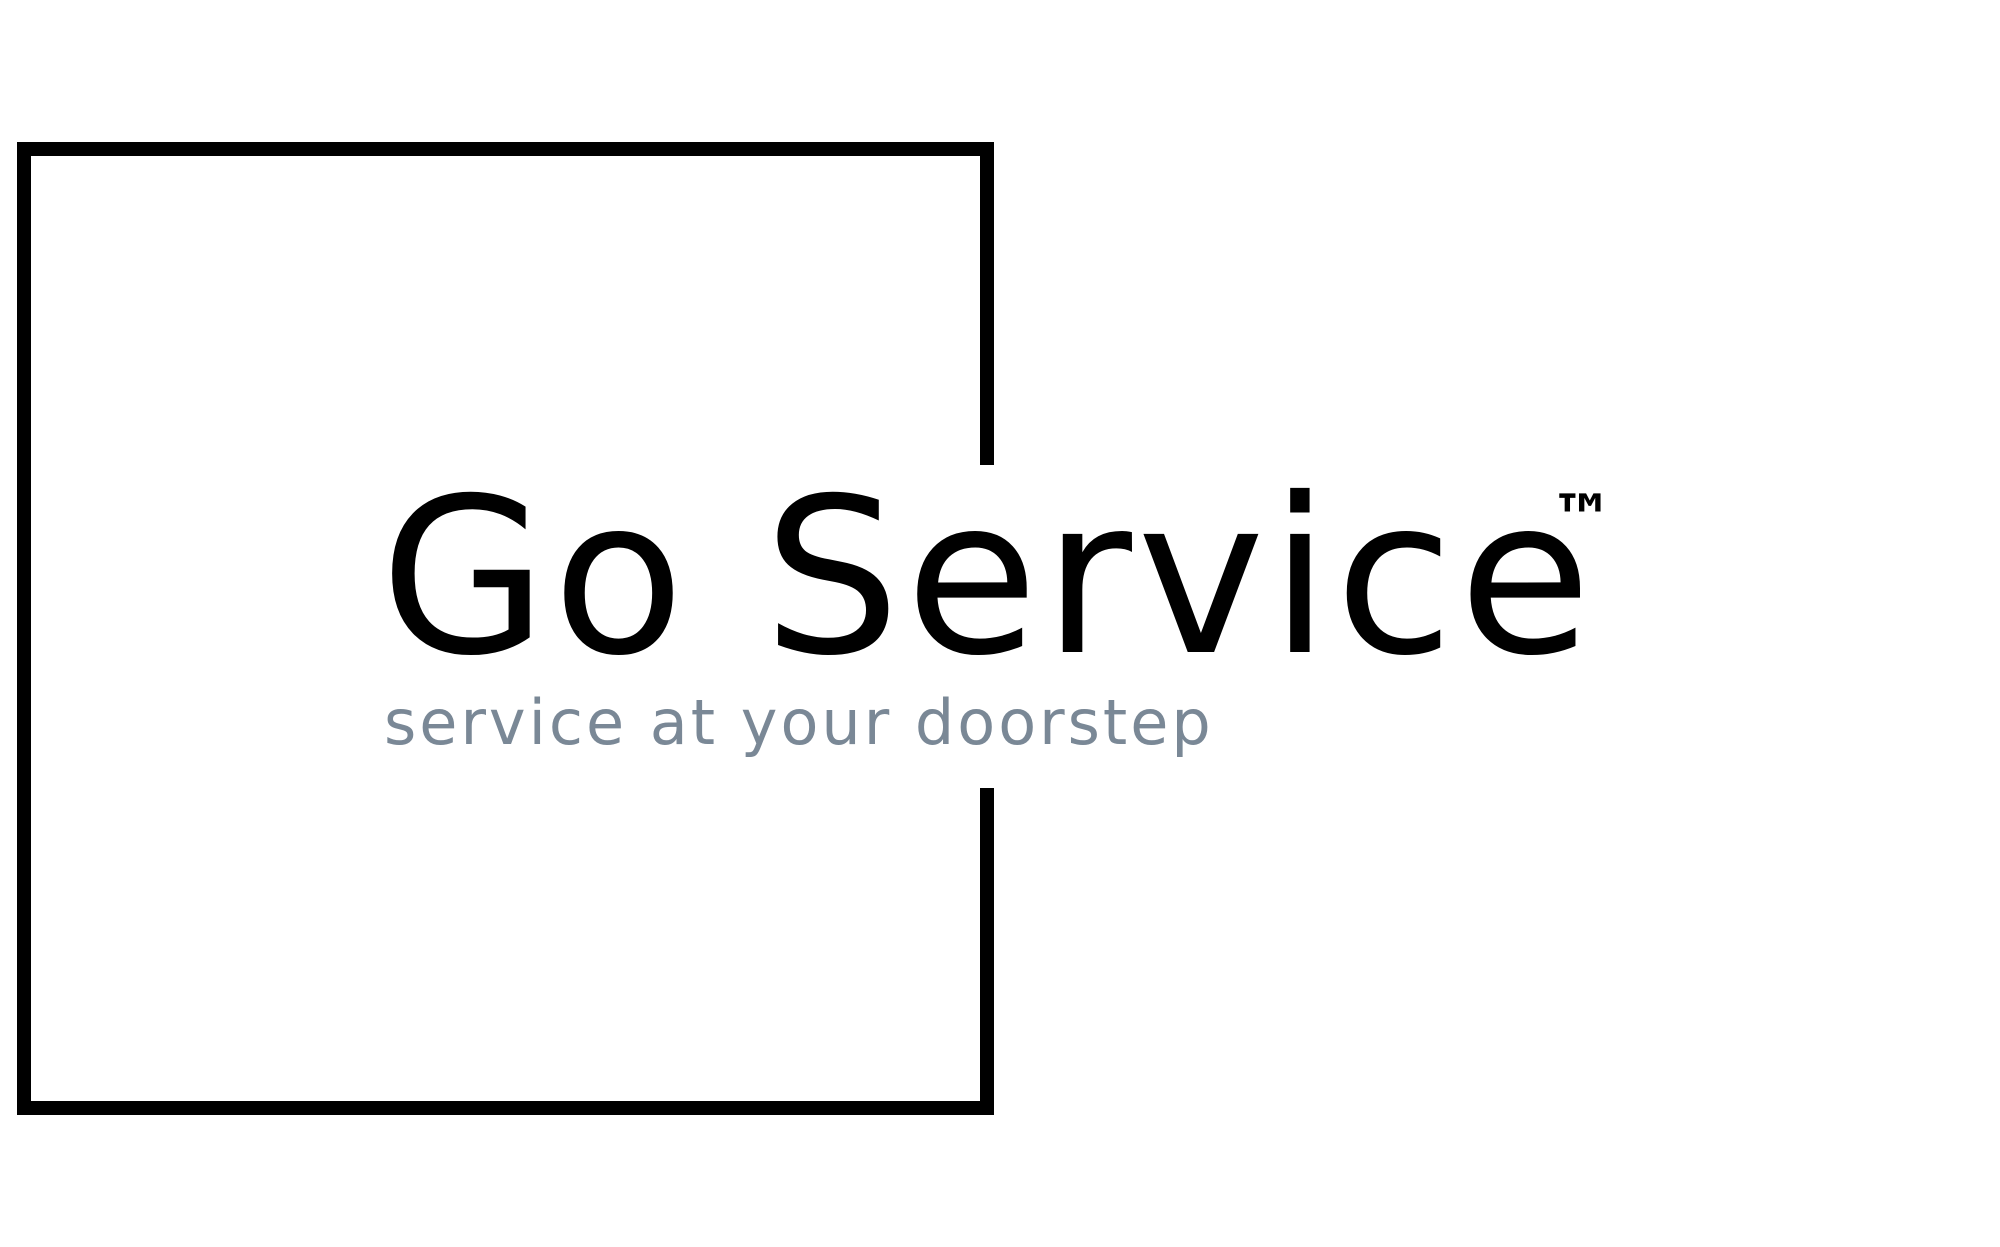 Image resolution: width=2000 pixels, height=1247 pixels. Describe the element at coordinates (988, 577) in the screenshot. I see `brand-name: Go Service` at that location.